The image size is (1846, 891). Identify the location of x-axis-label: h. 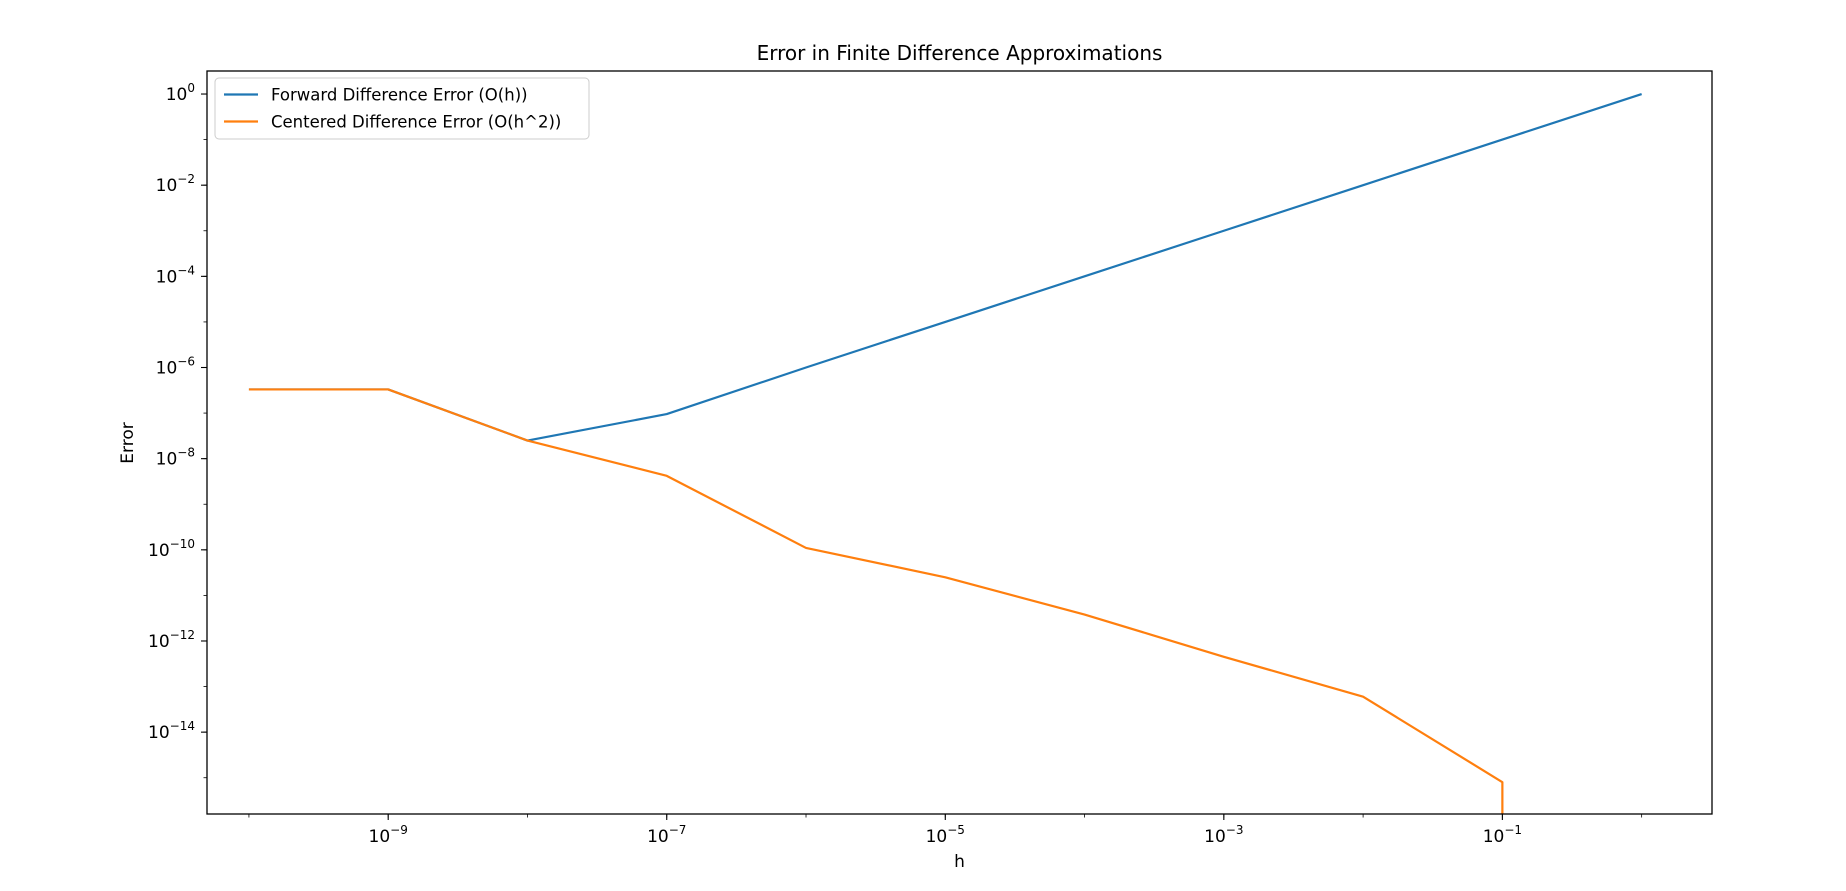
(959, 862).